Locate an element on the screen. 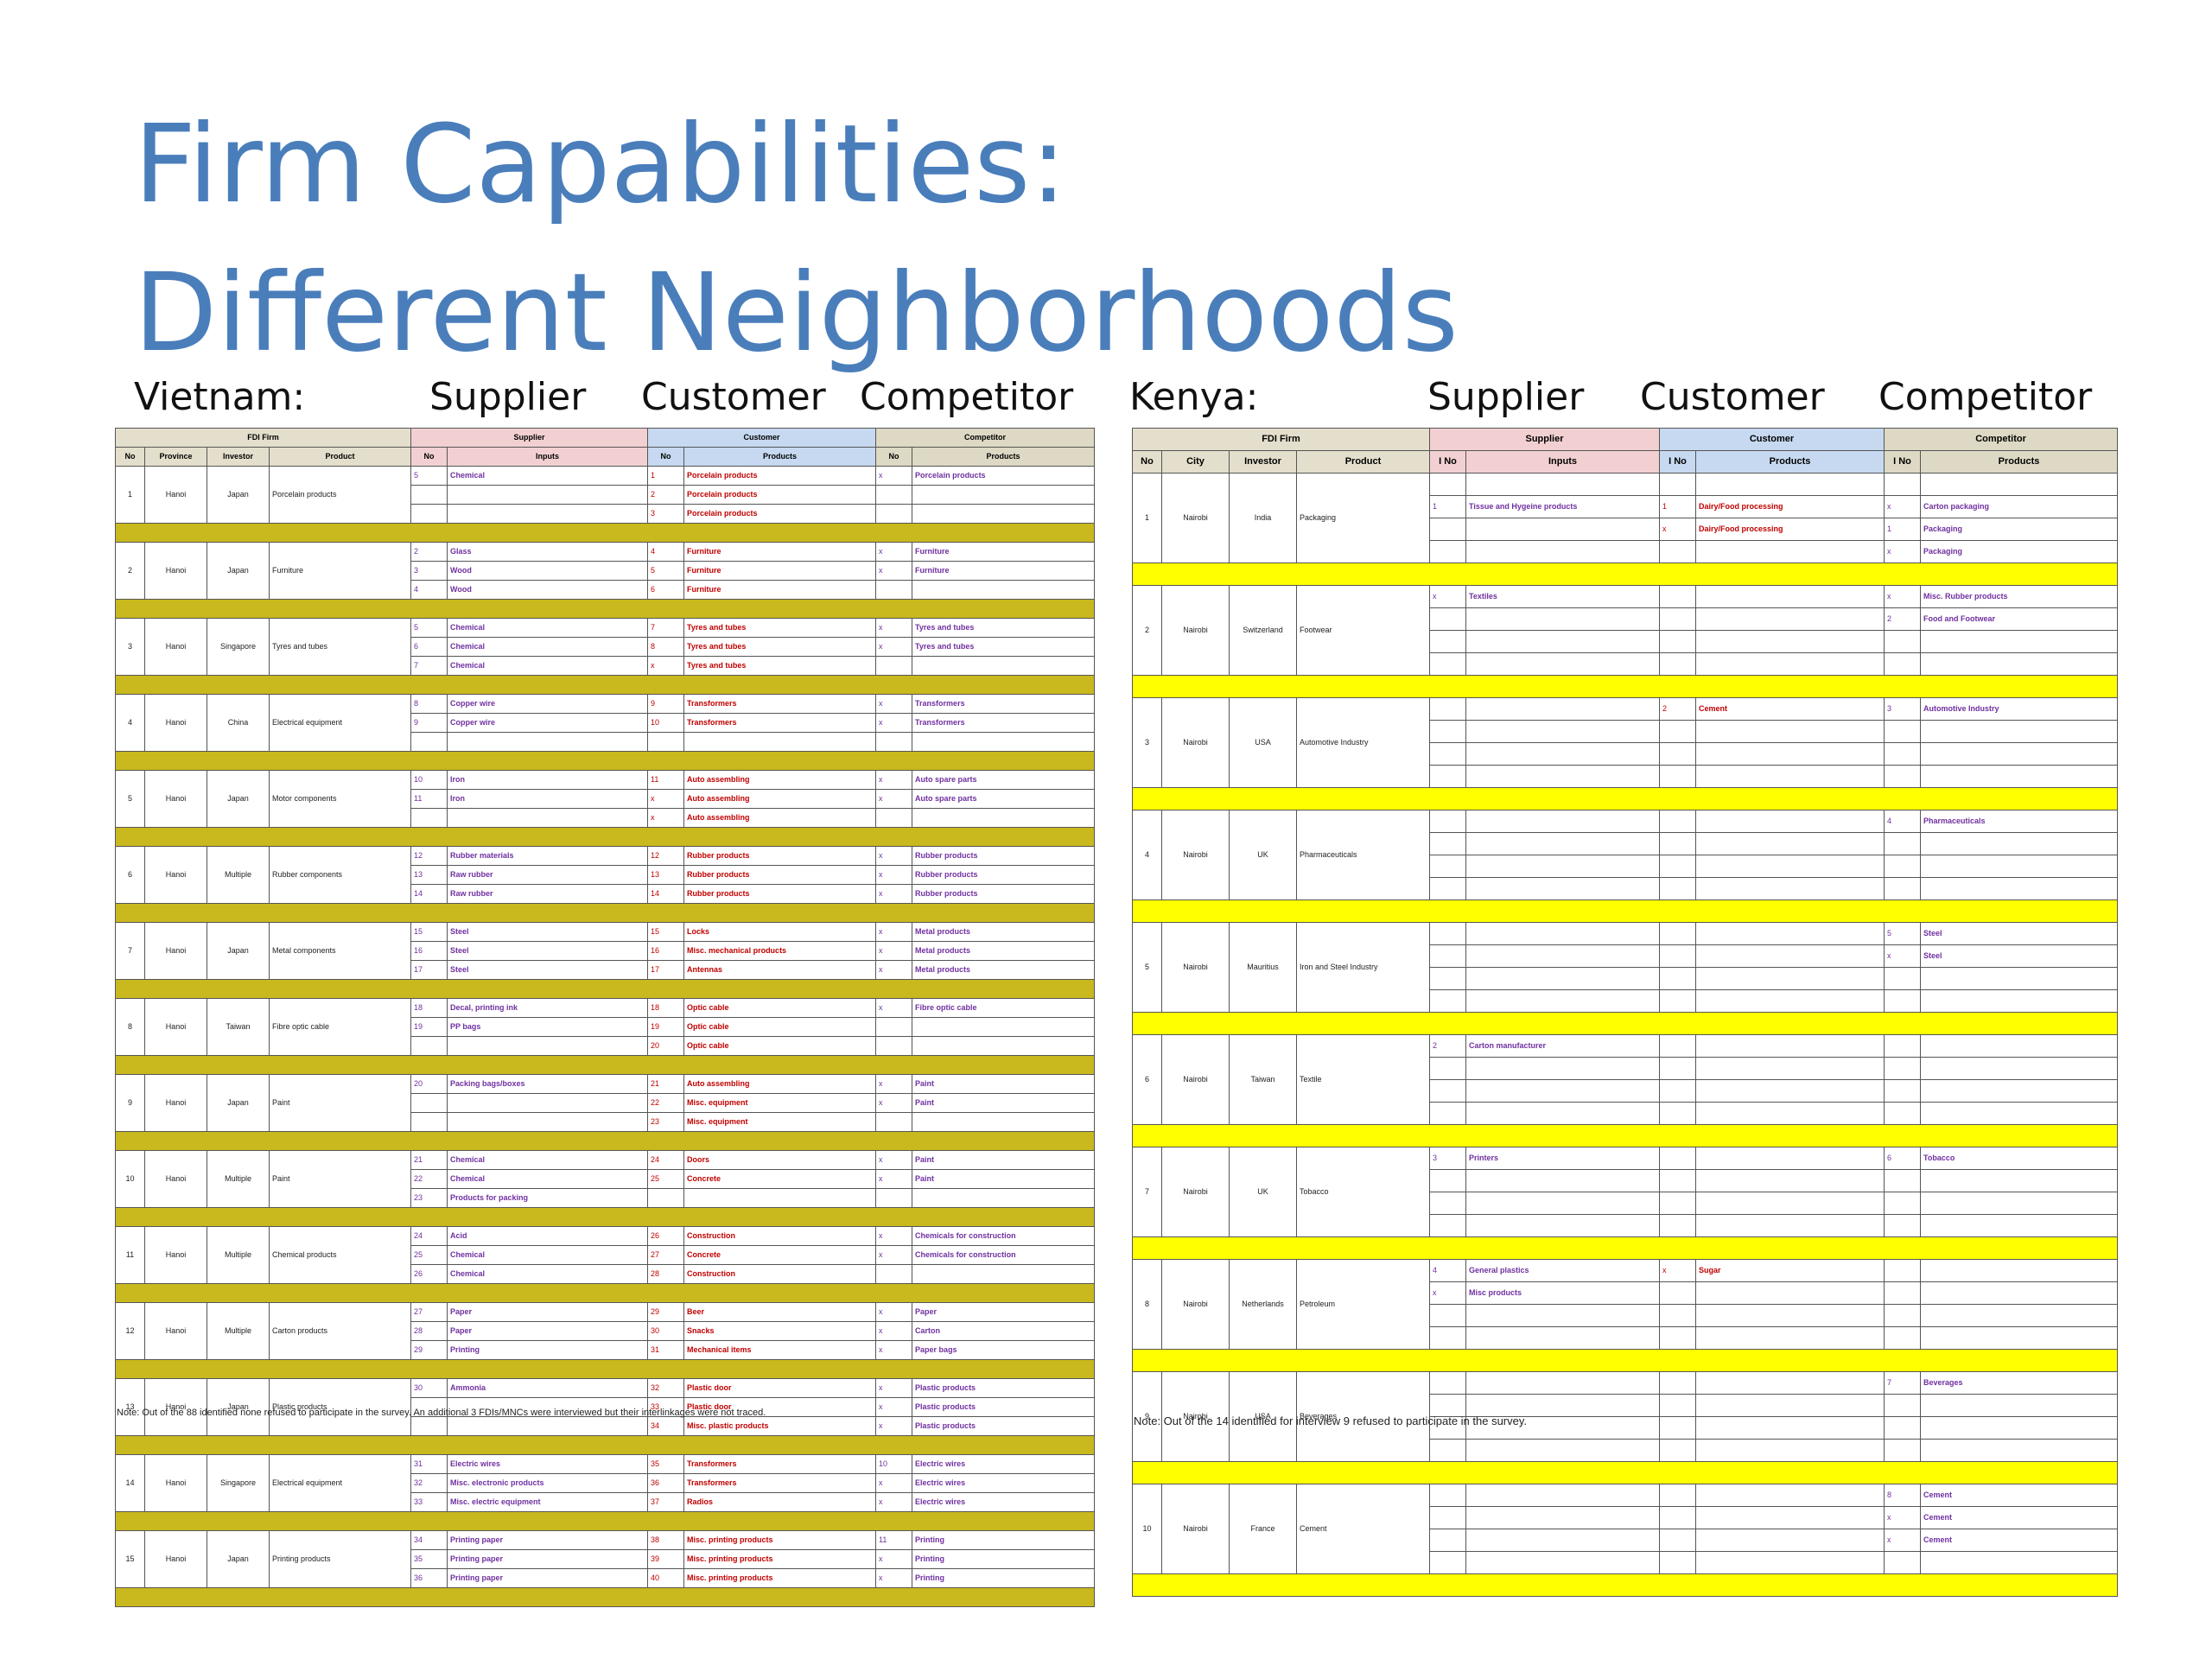 Image resolution: width=2212 pixels, height=1659 pixels. fdi-product-cell: Electrical equipment is located at coordinates (340, 723).